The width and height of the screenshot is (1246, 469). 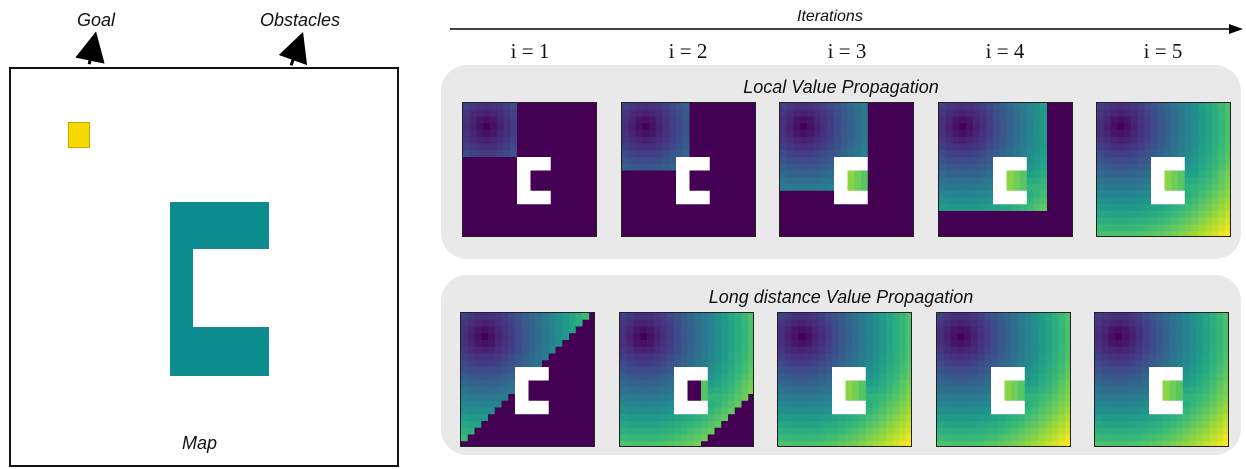 I want to click on long-panel-title: Long distance Value Propagation, so click(x=841, y=297).